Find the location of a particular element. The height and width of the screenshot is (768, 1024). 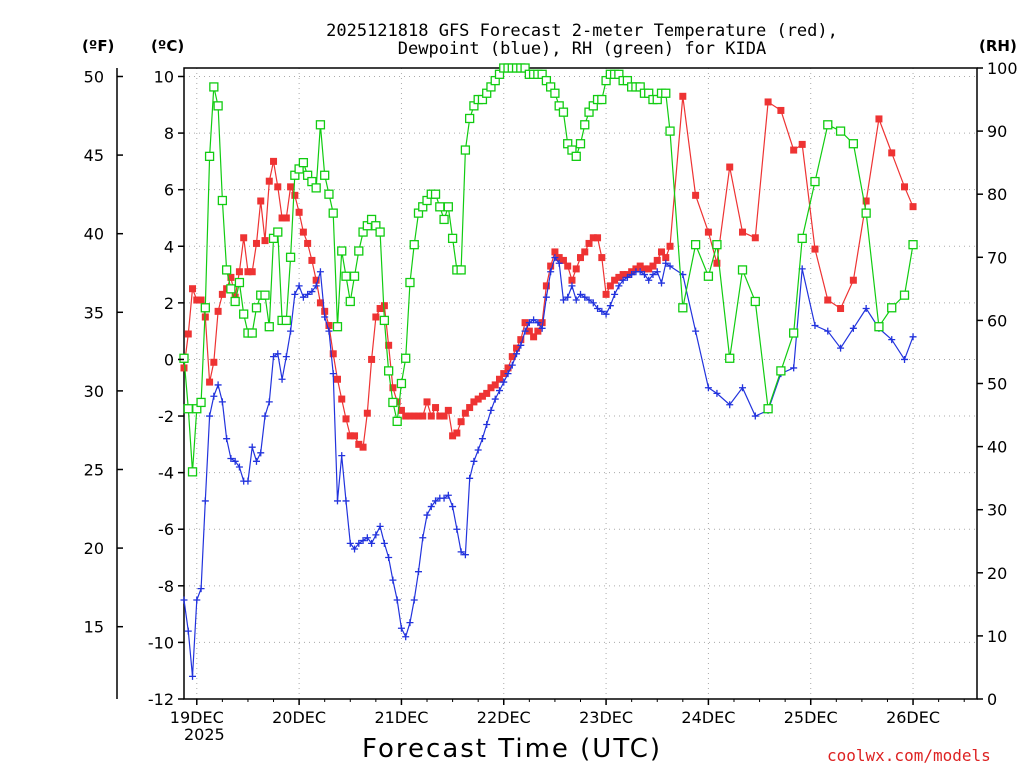

x-tick-label: 26DEC is located at coordinates (913, 717).